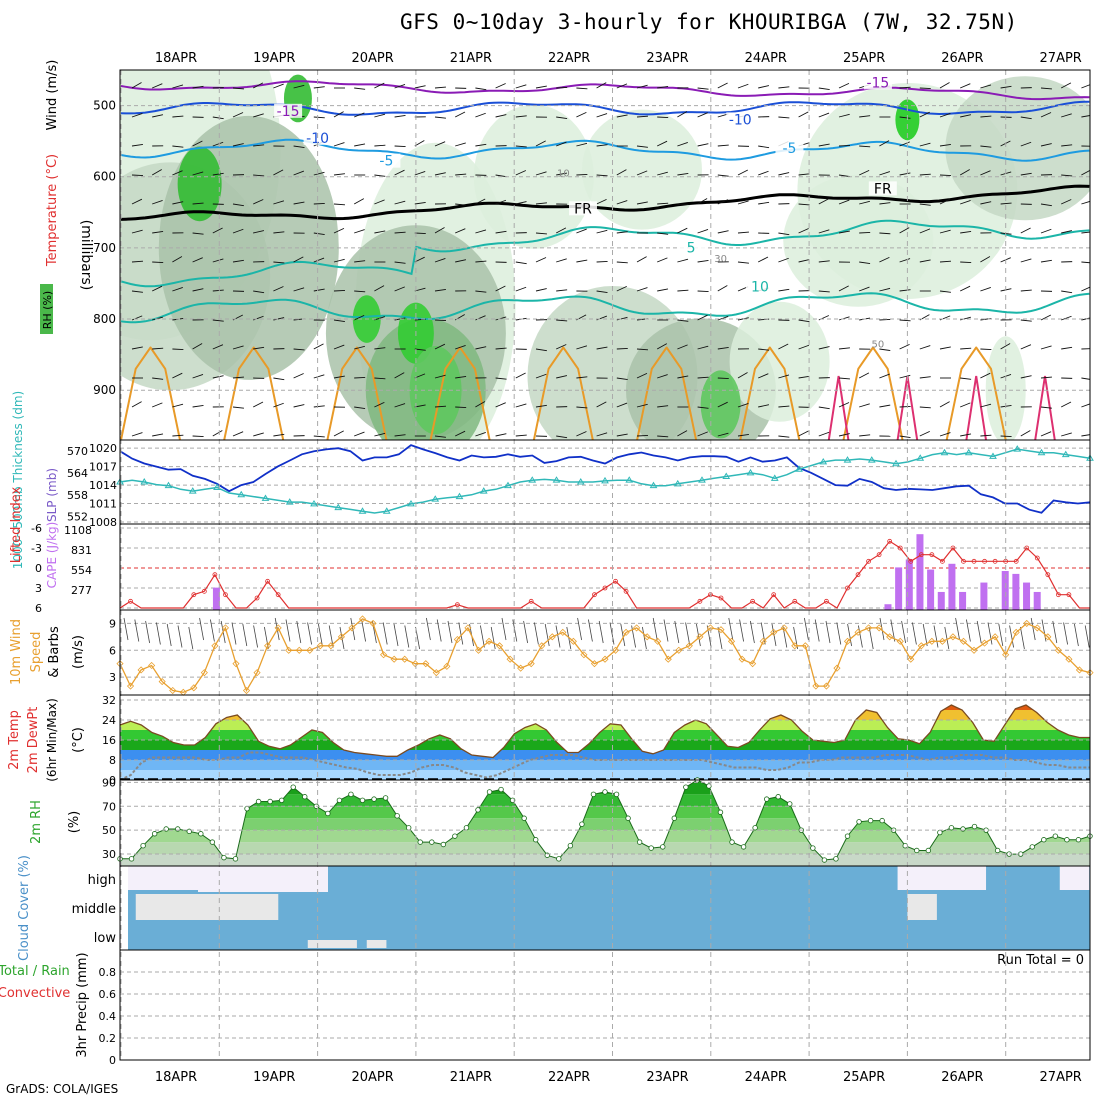  Describe the element at coordinates (583, 209) in the screenshot. I see `contour-label: FR` at that location.